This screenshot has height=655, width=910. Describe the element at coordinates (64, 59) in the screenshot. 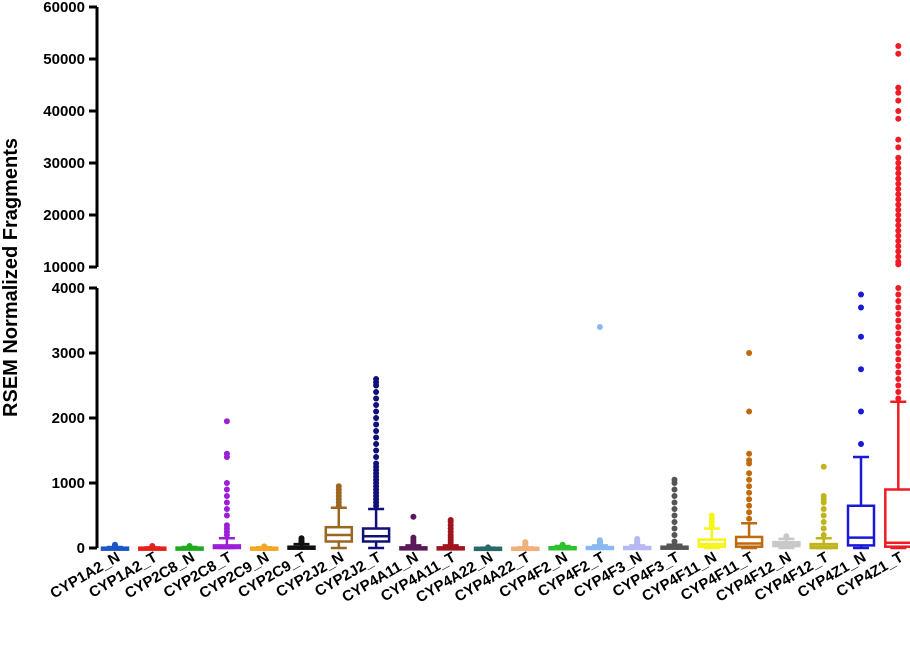

I see `y-upper-tick-label: 50000` at that location.